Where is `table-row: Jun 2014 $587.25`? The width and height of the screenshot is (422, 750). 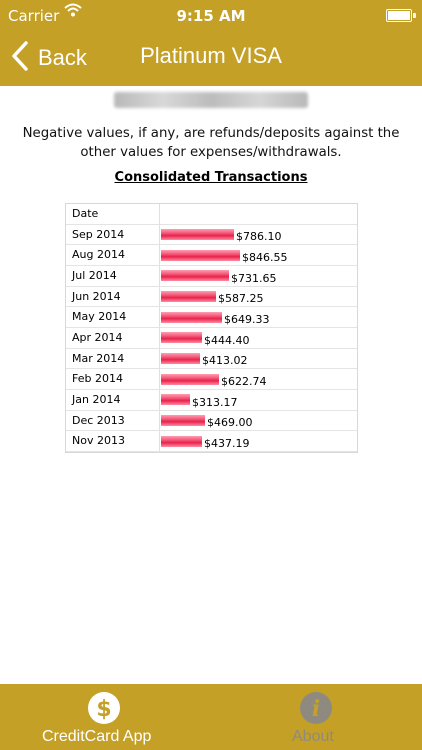
table-row: Jun 2014 $587.25 is located at coordinates (211, 297).